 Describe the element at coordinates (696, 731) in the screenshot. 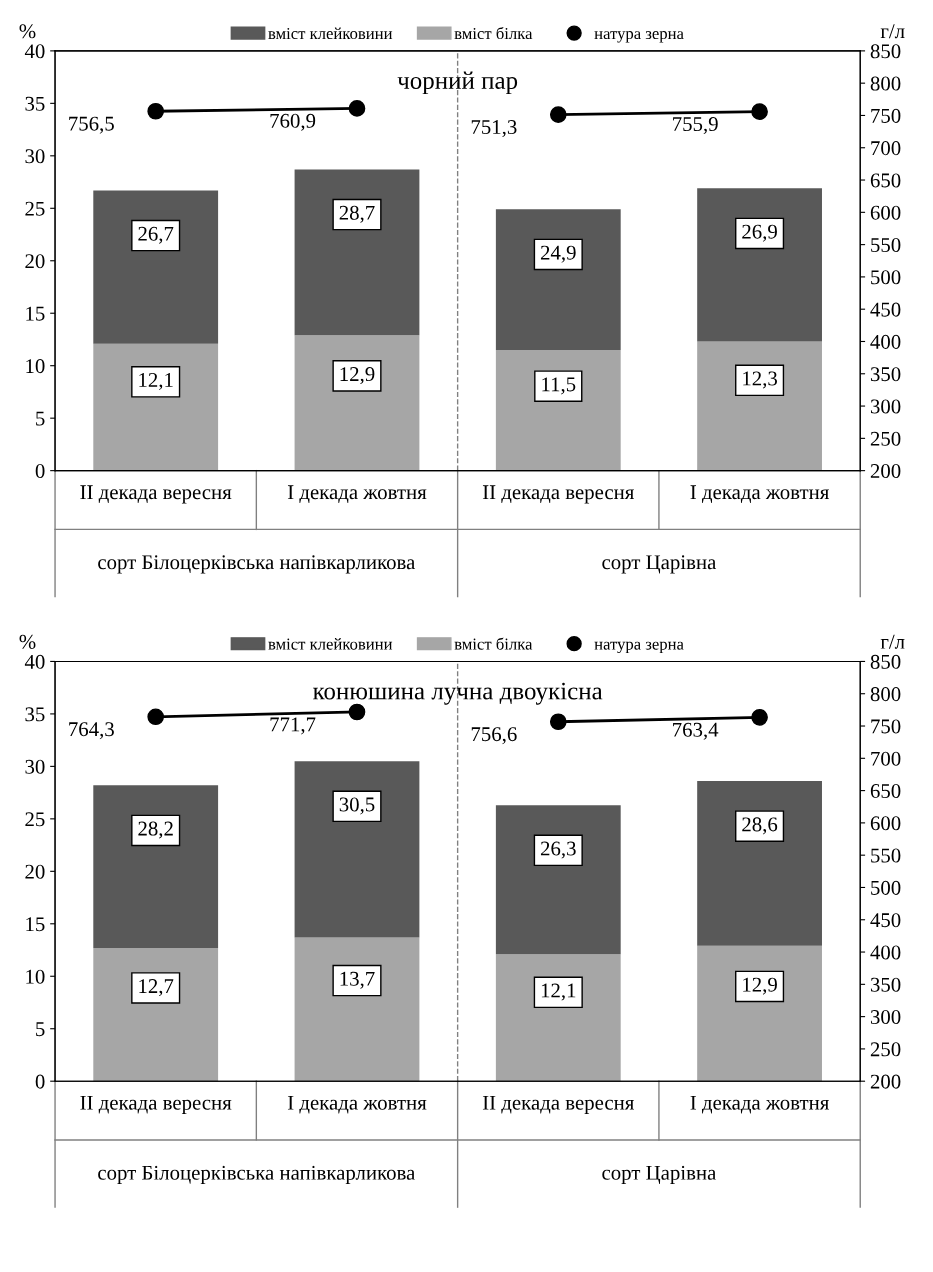

I see `data-label: 763,4` at that location.